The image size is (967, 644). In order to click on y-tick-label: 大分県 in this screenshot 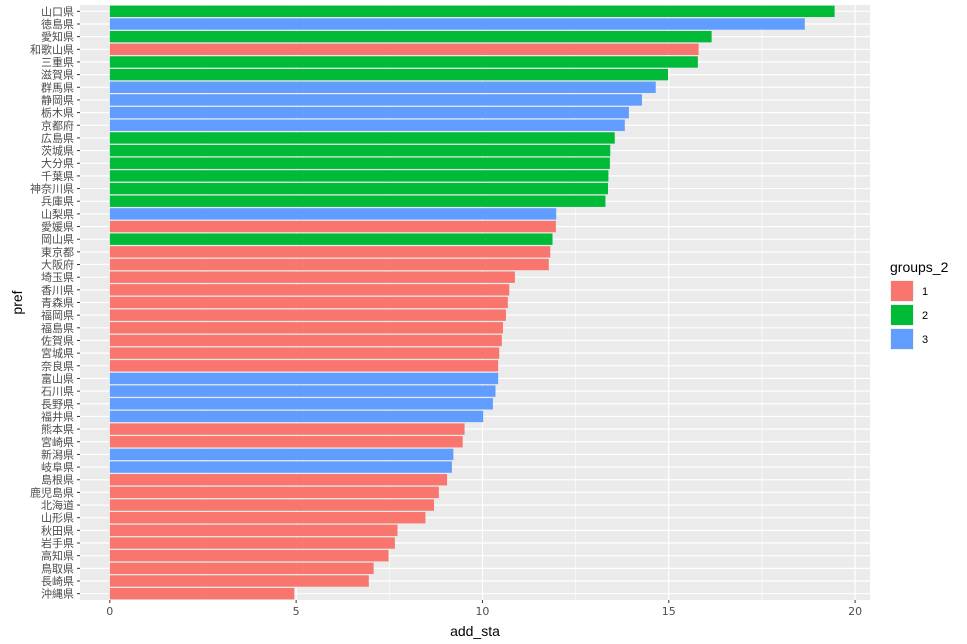, I will do `click(57, 163)`.